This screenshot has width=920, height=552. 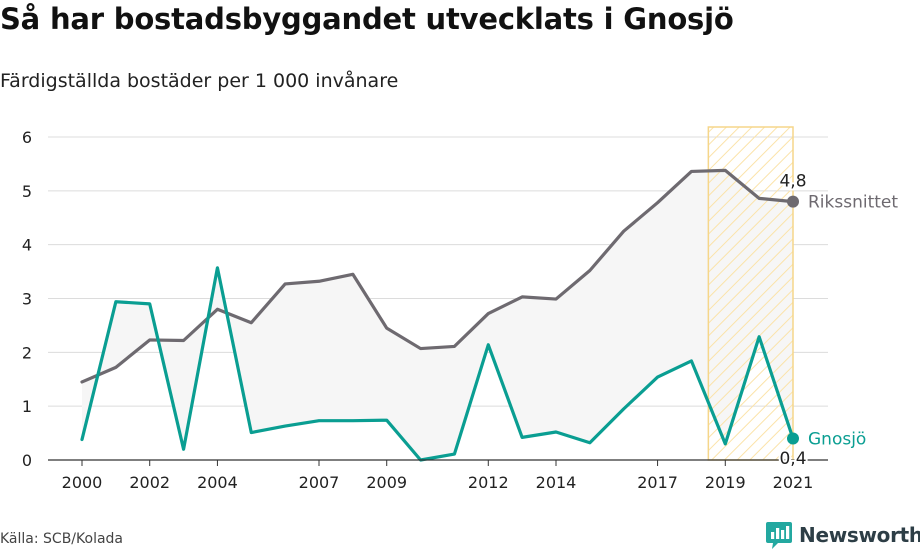 I want to click on brand-name: Newsworthy, so click(x=859, y=535).